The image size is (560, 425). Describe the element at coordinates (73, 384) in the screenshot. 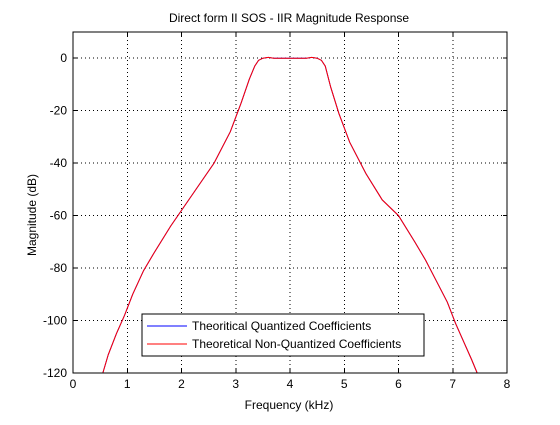

I see `x-tick-label: 0` at that location.